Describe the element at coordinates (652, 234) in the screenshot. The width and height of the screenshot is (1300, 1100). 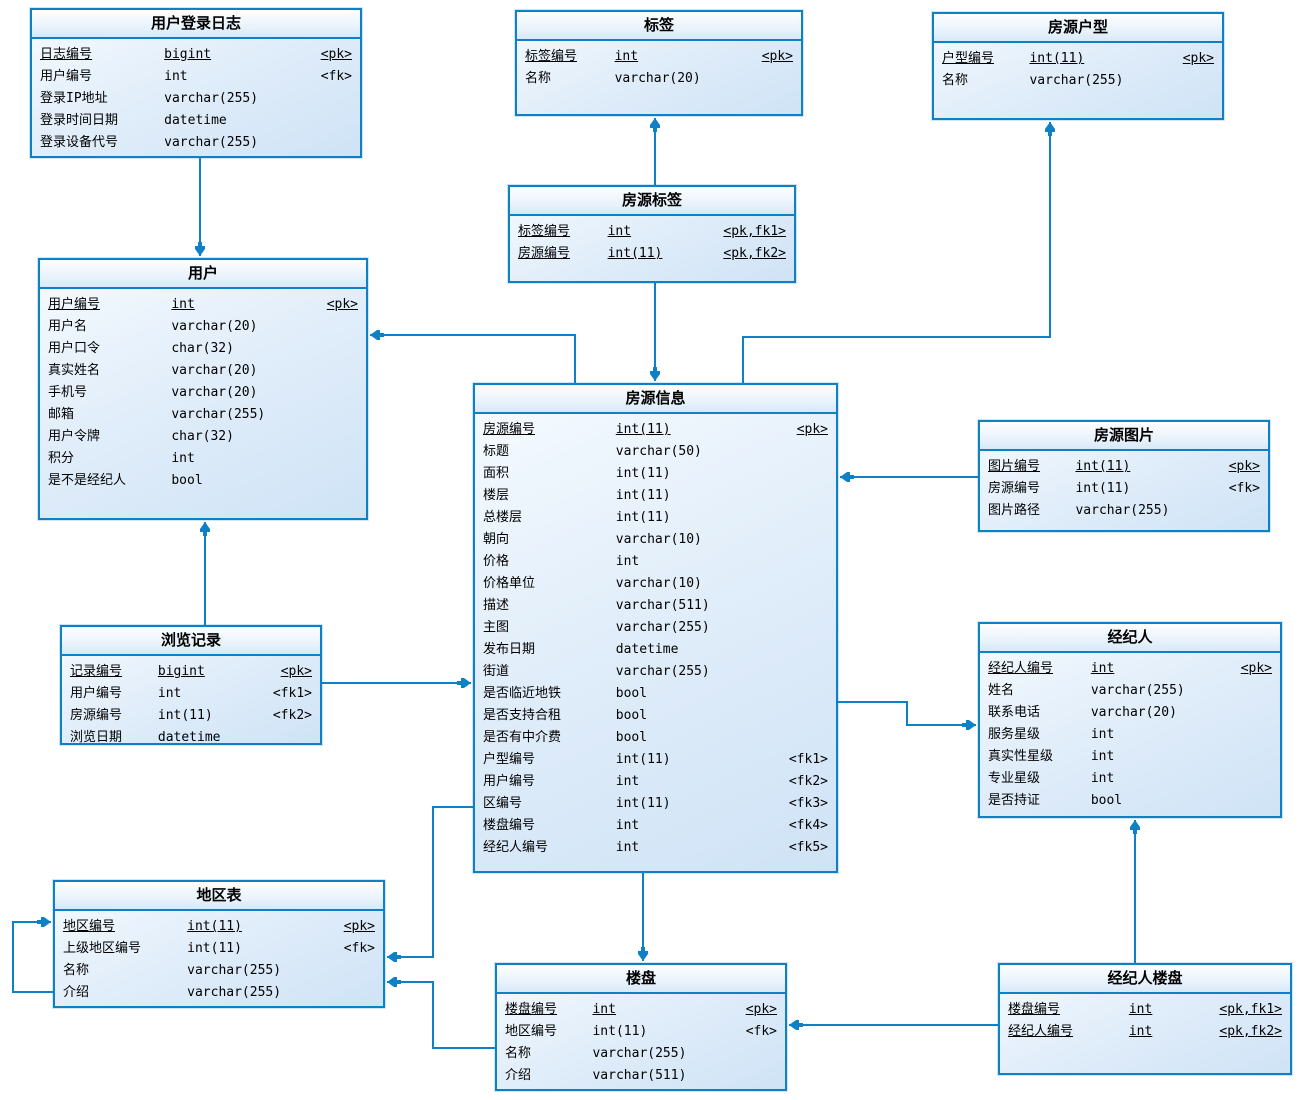
I see `table-house-tag: 房源标签 标签编号 int <pk,fk1> 房源编号 int(11) <pk,fk2>` at that location.